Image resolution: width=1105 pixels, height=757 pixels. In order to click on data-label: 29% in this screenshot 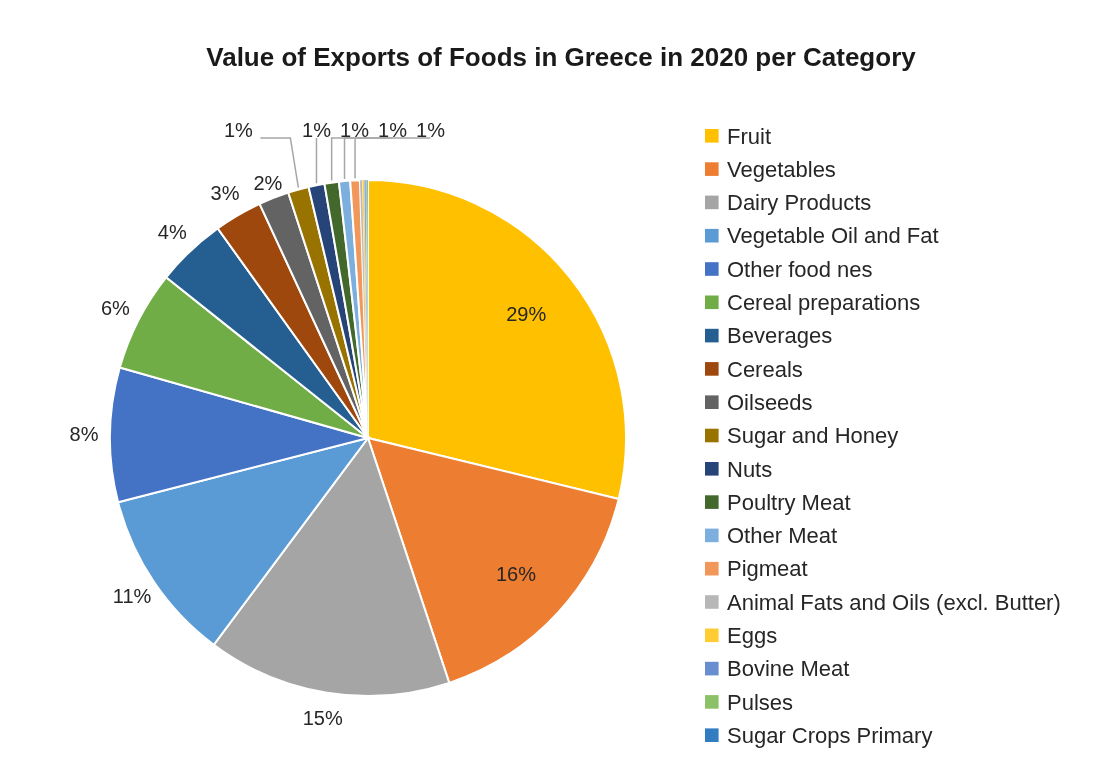, I will do `click(526, 313)`.